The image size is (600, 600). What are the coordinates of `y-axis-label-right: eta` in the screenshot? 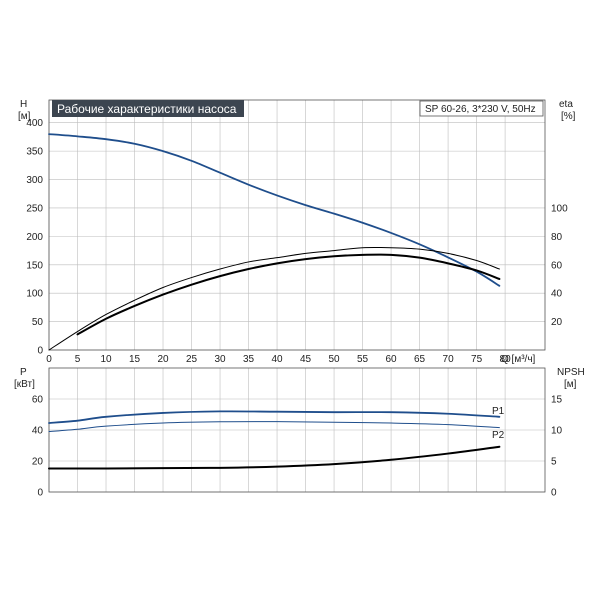 It's located at (566, 104).